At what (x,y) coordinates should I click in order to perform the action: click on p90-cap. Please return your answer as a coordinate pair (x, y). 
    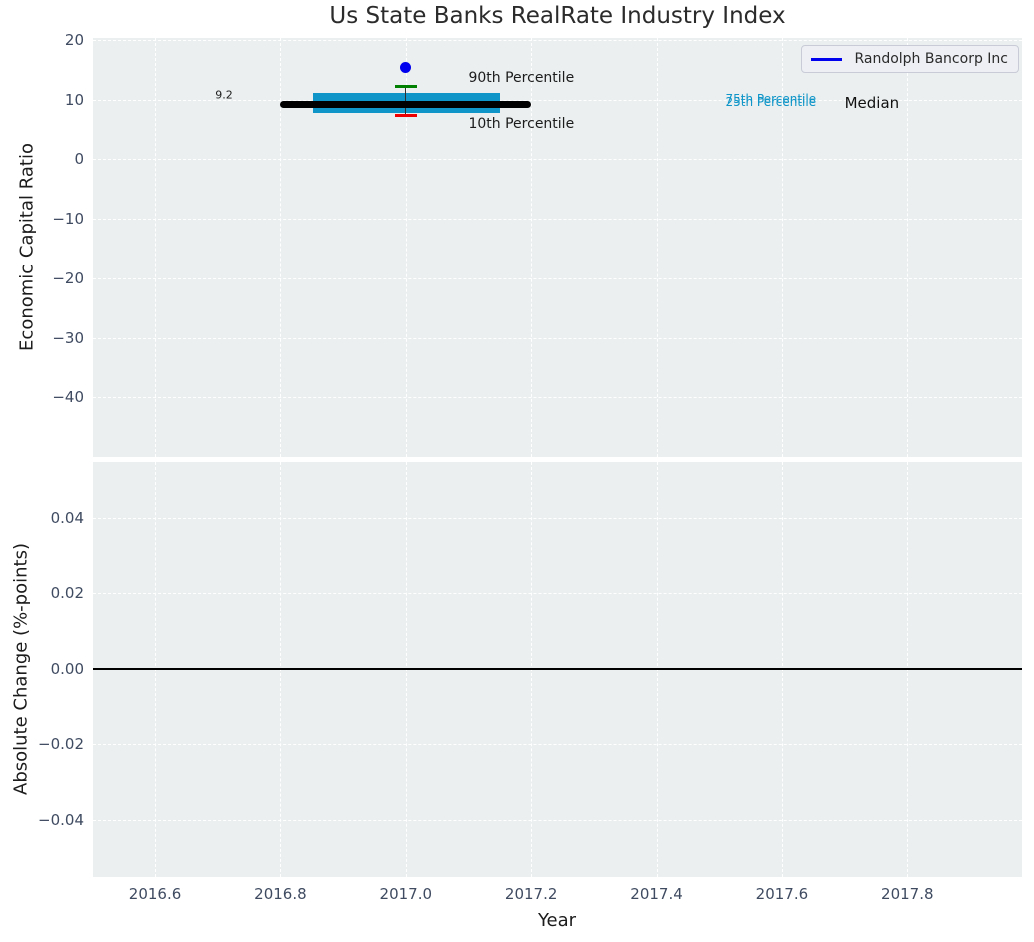
    Looking at the image, I should click on (406, 86).